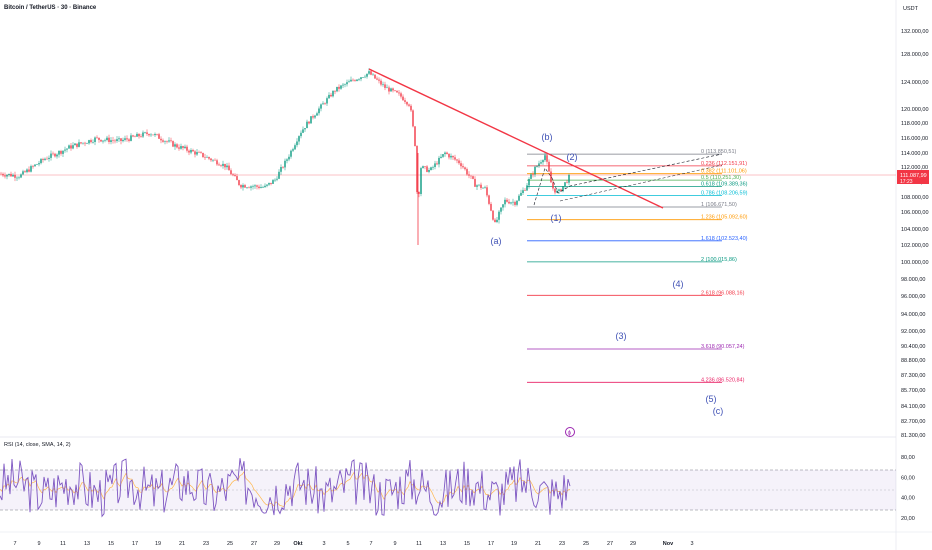 The height and width of the screenshot is (550, 932). I want to click on price-axis-label: 128.000,00, so click(915, 55).